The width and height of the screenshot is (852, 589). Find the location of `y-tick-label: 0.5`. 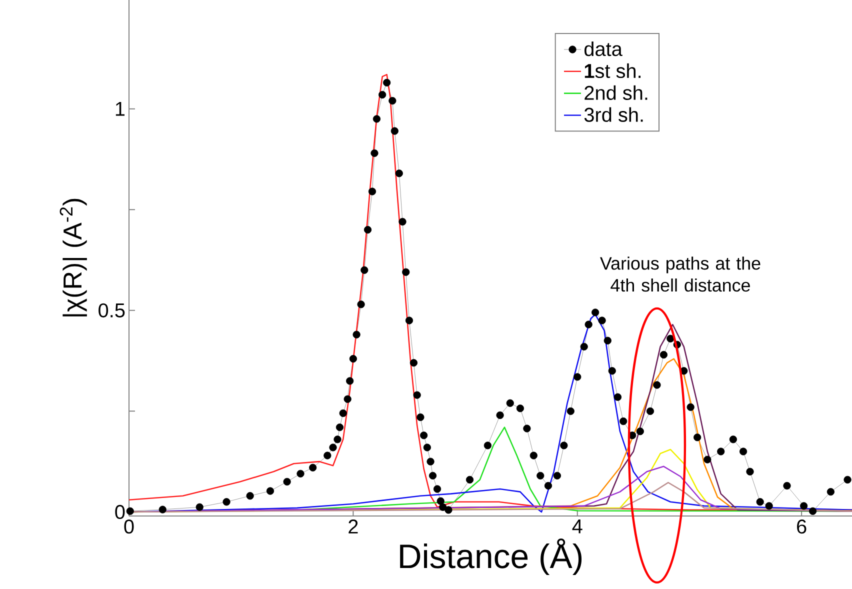

y-tick-label: 0.5 is located at coordinates (111, 310).